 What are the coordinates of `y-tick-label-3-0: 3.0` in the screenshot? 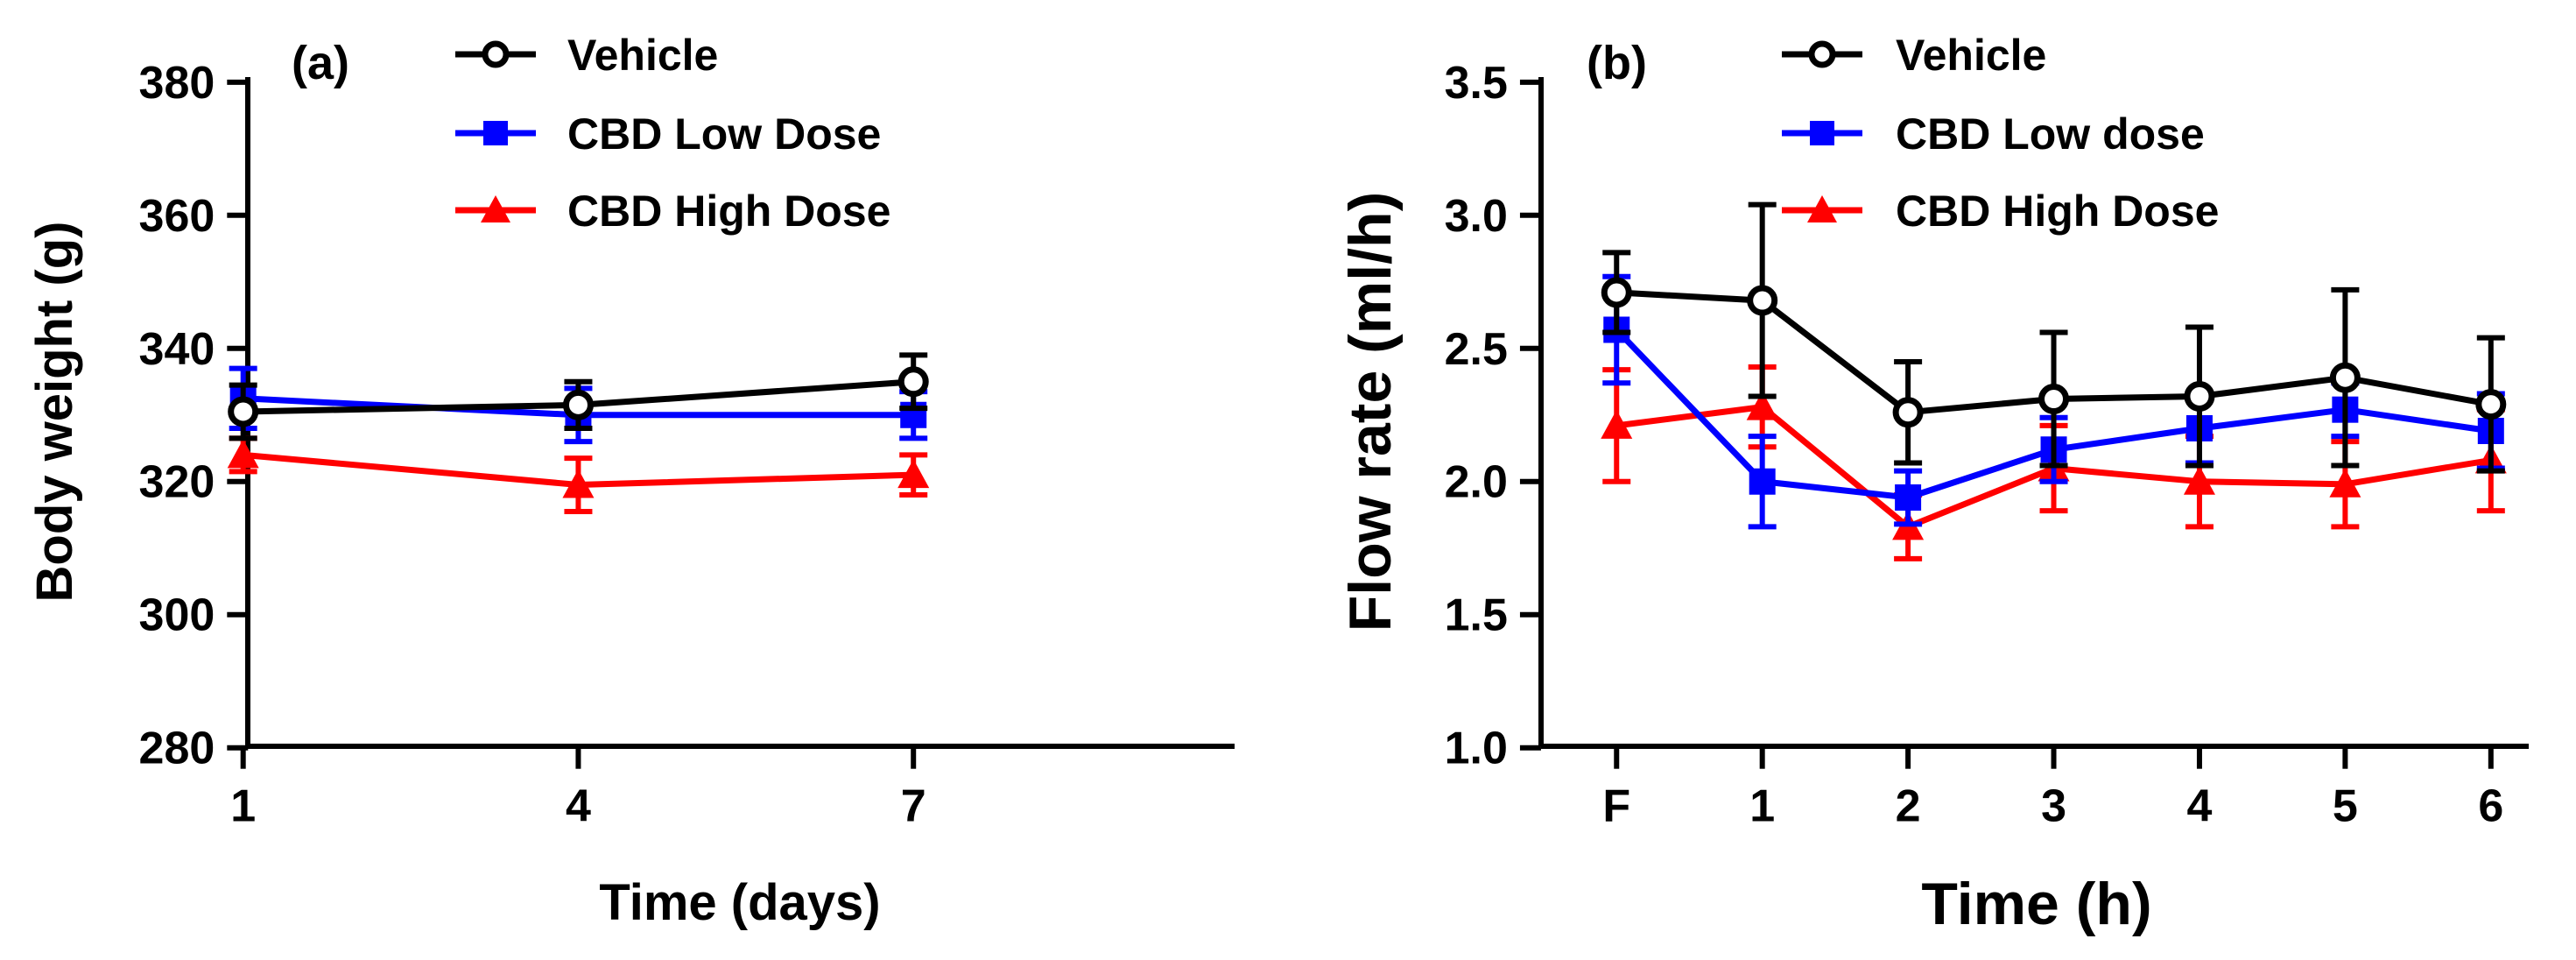 It's located at (1476, 216).